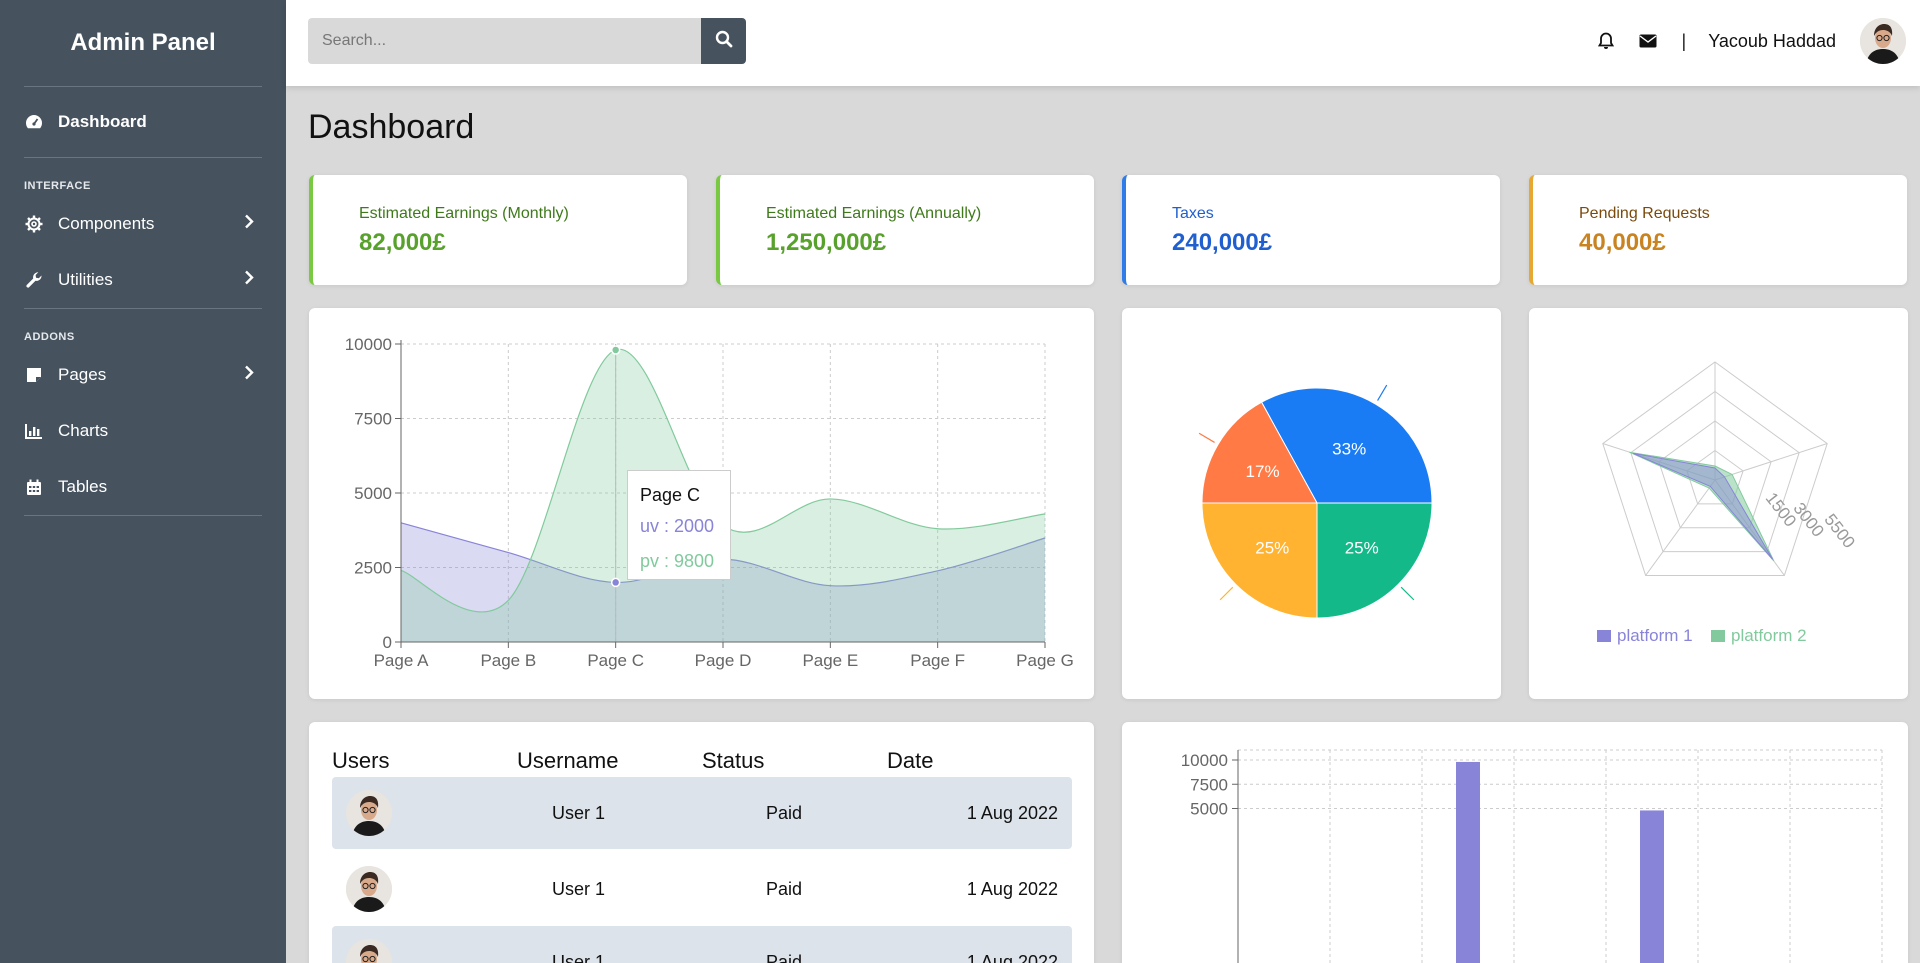 The height and width of the screenshot is (963, 1920). I want to click on table-header: Users Username Status Date, so click(702, 761).